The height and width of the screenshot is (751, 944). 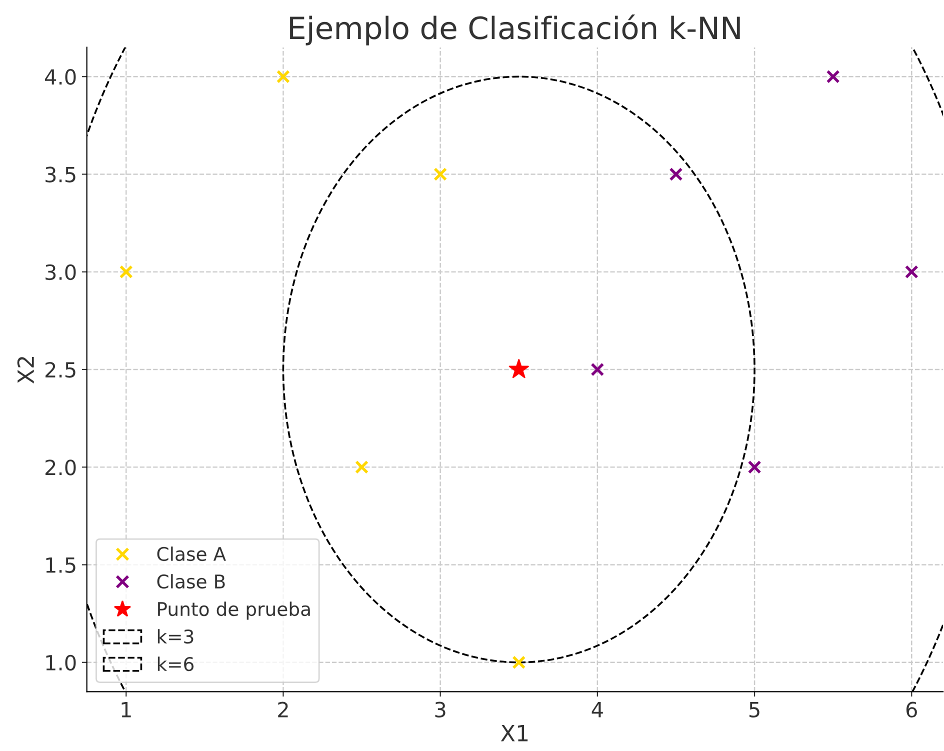 What do you see at coordinates (61, 370) in the screenshot?
I see `y-tick-label: 2.5` at bounding box center [61, 370].